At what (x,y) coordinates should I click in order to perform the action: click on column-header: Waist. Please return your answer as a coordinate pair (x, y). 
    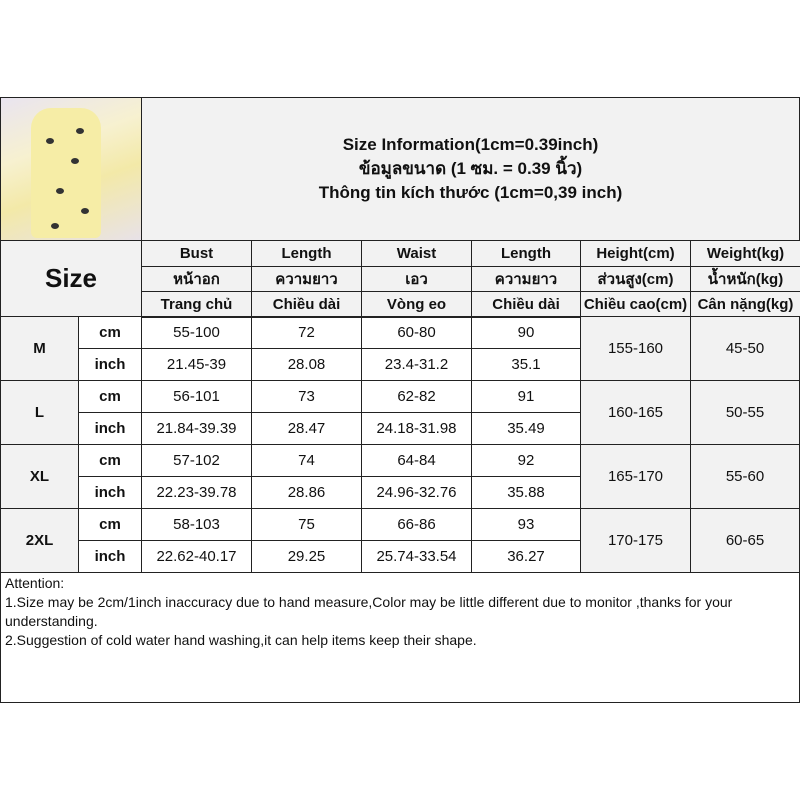
    Looking at the image, I should click on (416, 253).